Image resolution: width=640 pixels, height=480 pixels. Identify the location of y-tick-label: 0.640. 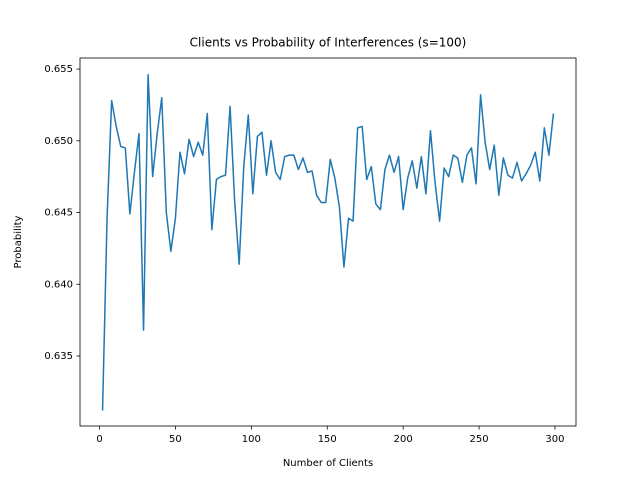
(58, 284).